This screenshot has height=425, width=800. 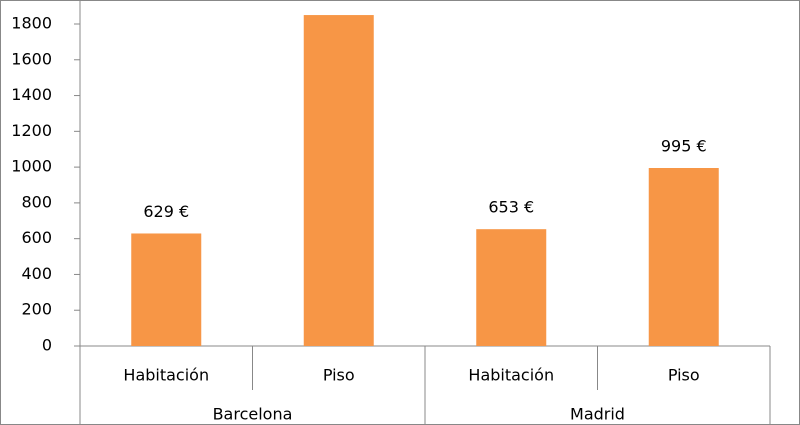 What do you see at coordinates (511, 207) in the screenshot?
I see `value-label: 653 €` at bounding box center [511, 207].